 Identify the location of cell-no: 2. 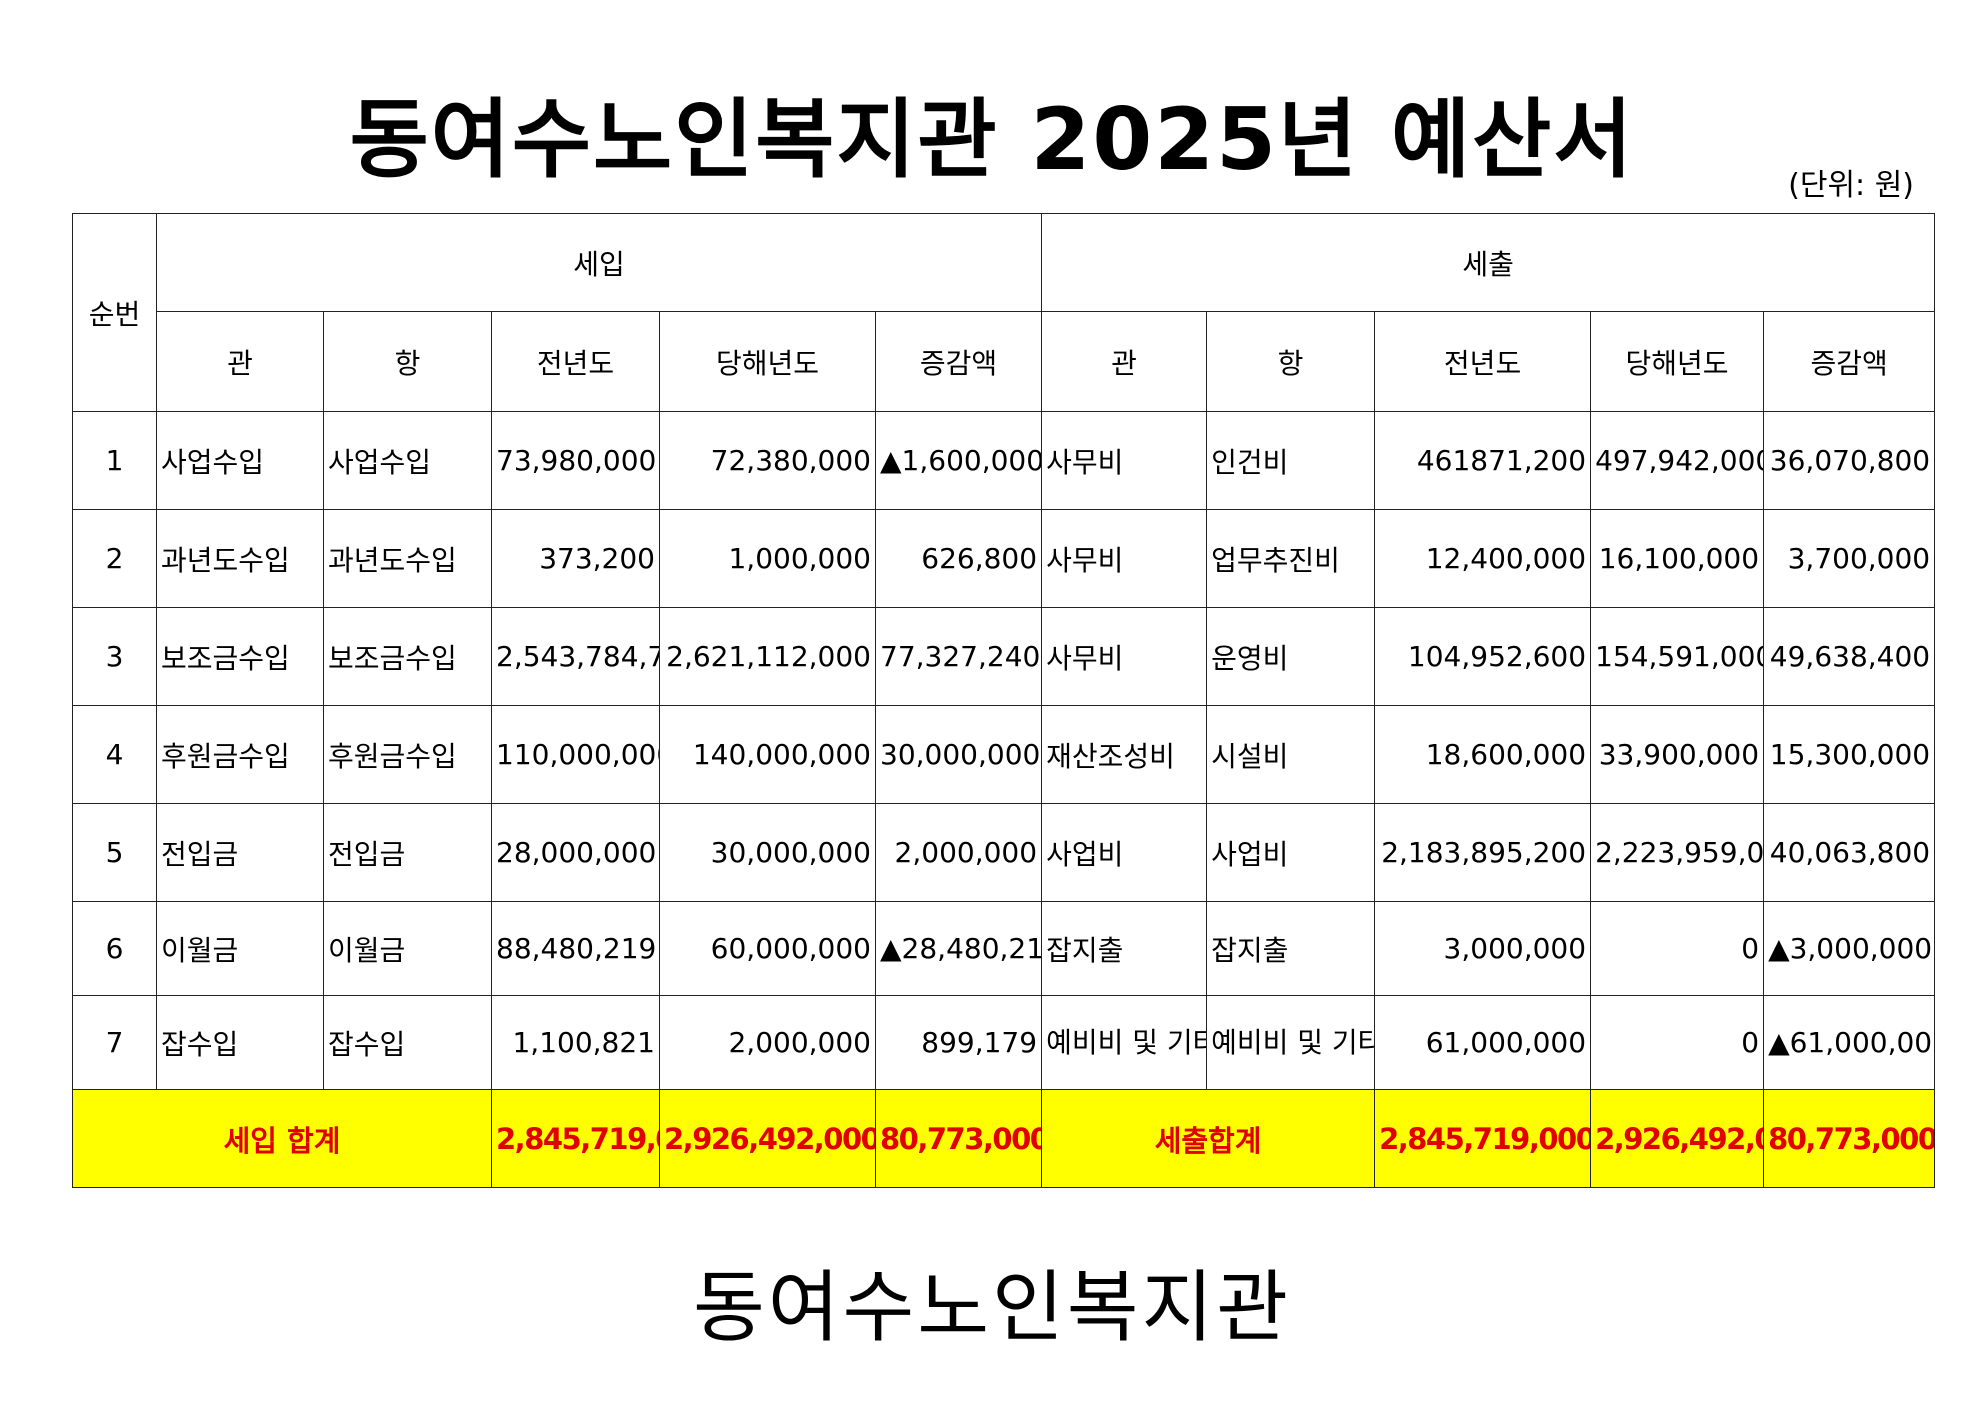
(114, 558).